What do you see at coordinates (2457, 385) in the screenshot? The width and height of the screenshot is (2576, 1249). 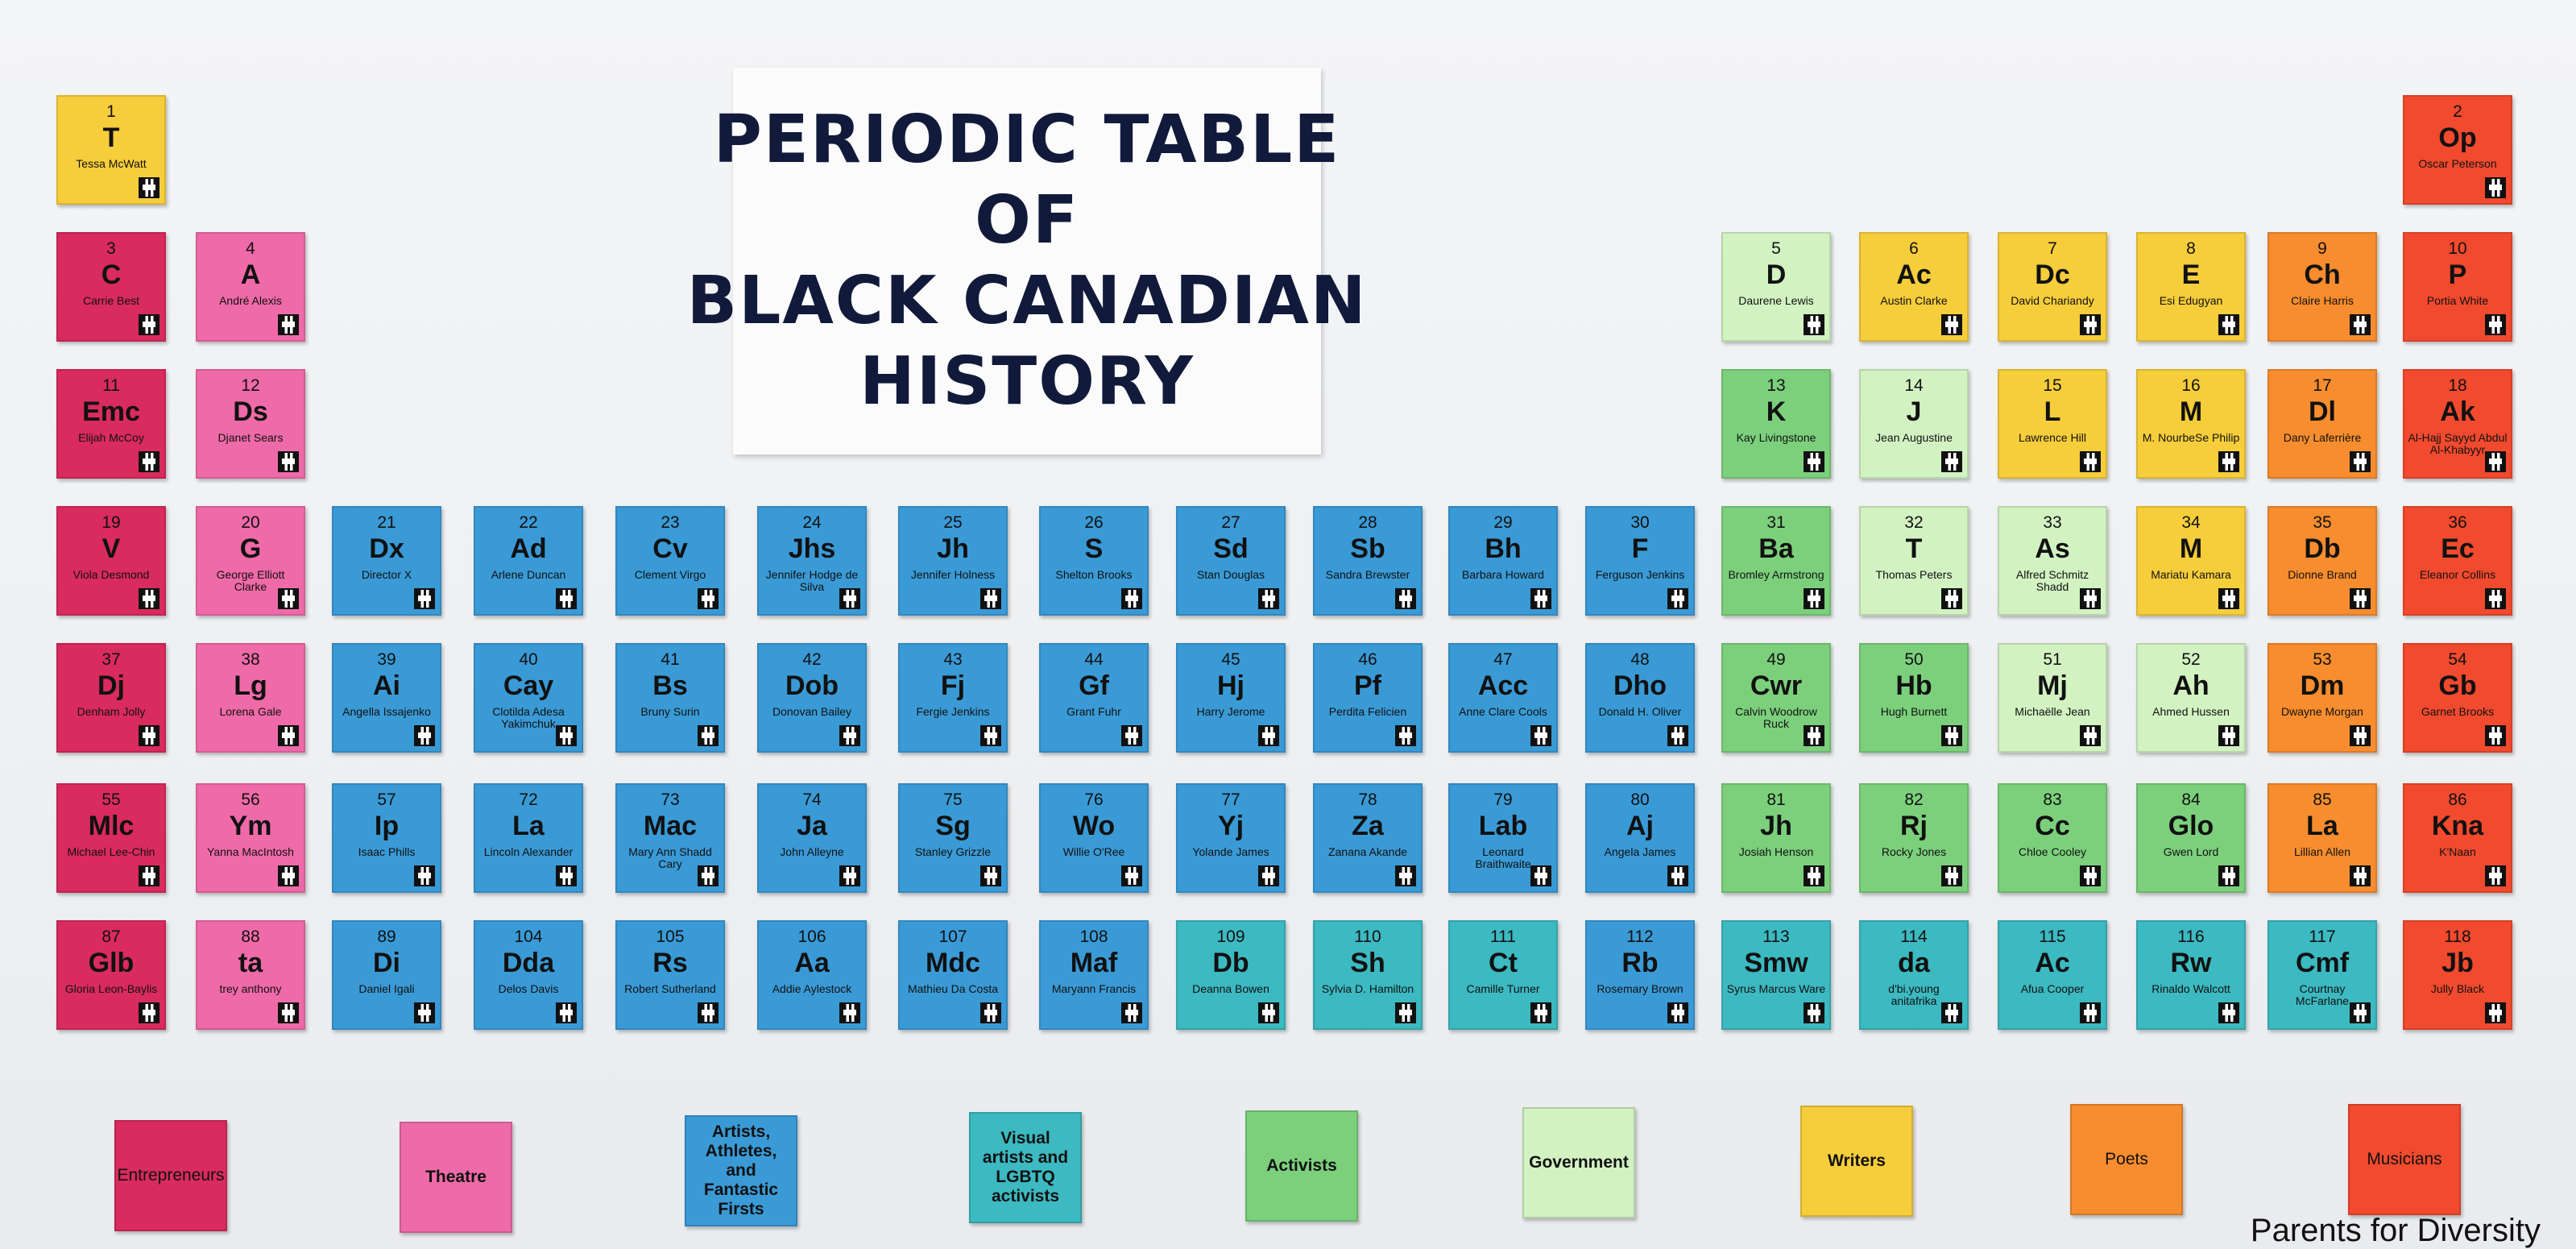 I see `element-number: 18` at bounding box center [2457, 385].